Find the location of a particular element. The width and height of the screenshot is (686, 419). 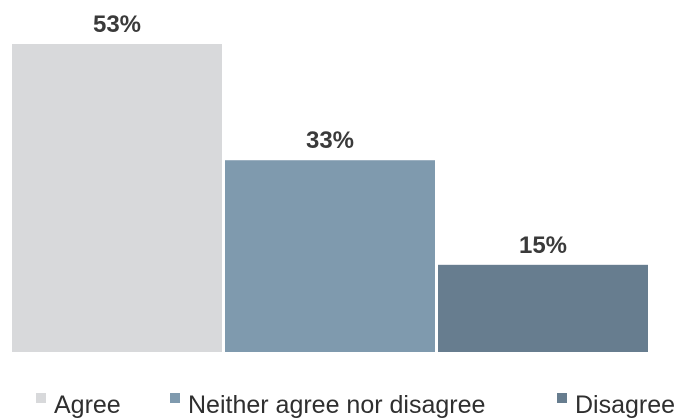

legend-label-neither-agree-nor-disagree: Neither agree nor disagree is located at coordinates (336, 405).